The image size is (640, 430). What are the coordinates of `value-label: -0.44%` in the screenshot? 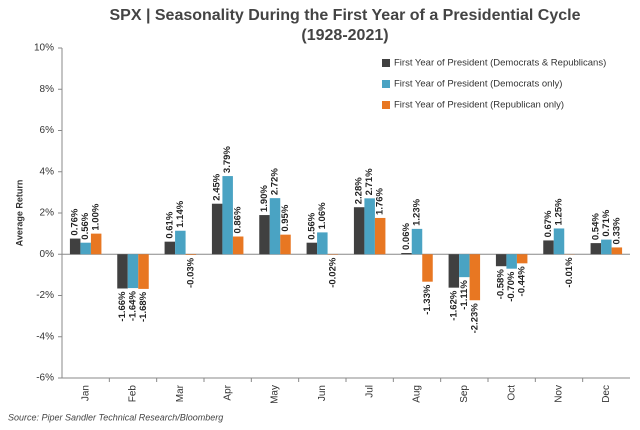 It's located at (522, 281).